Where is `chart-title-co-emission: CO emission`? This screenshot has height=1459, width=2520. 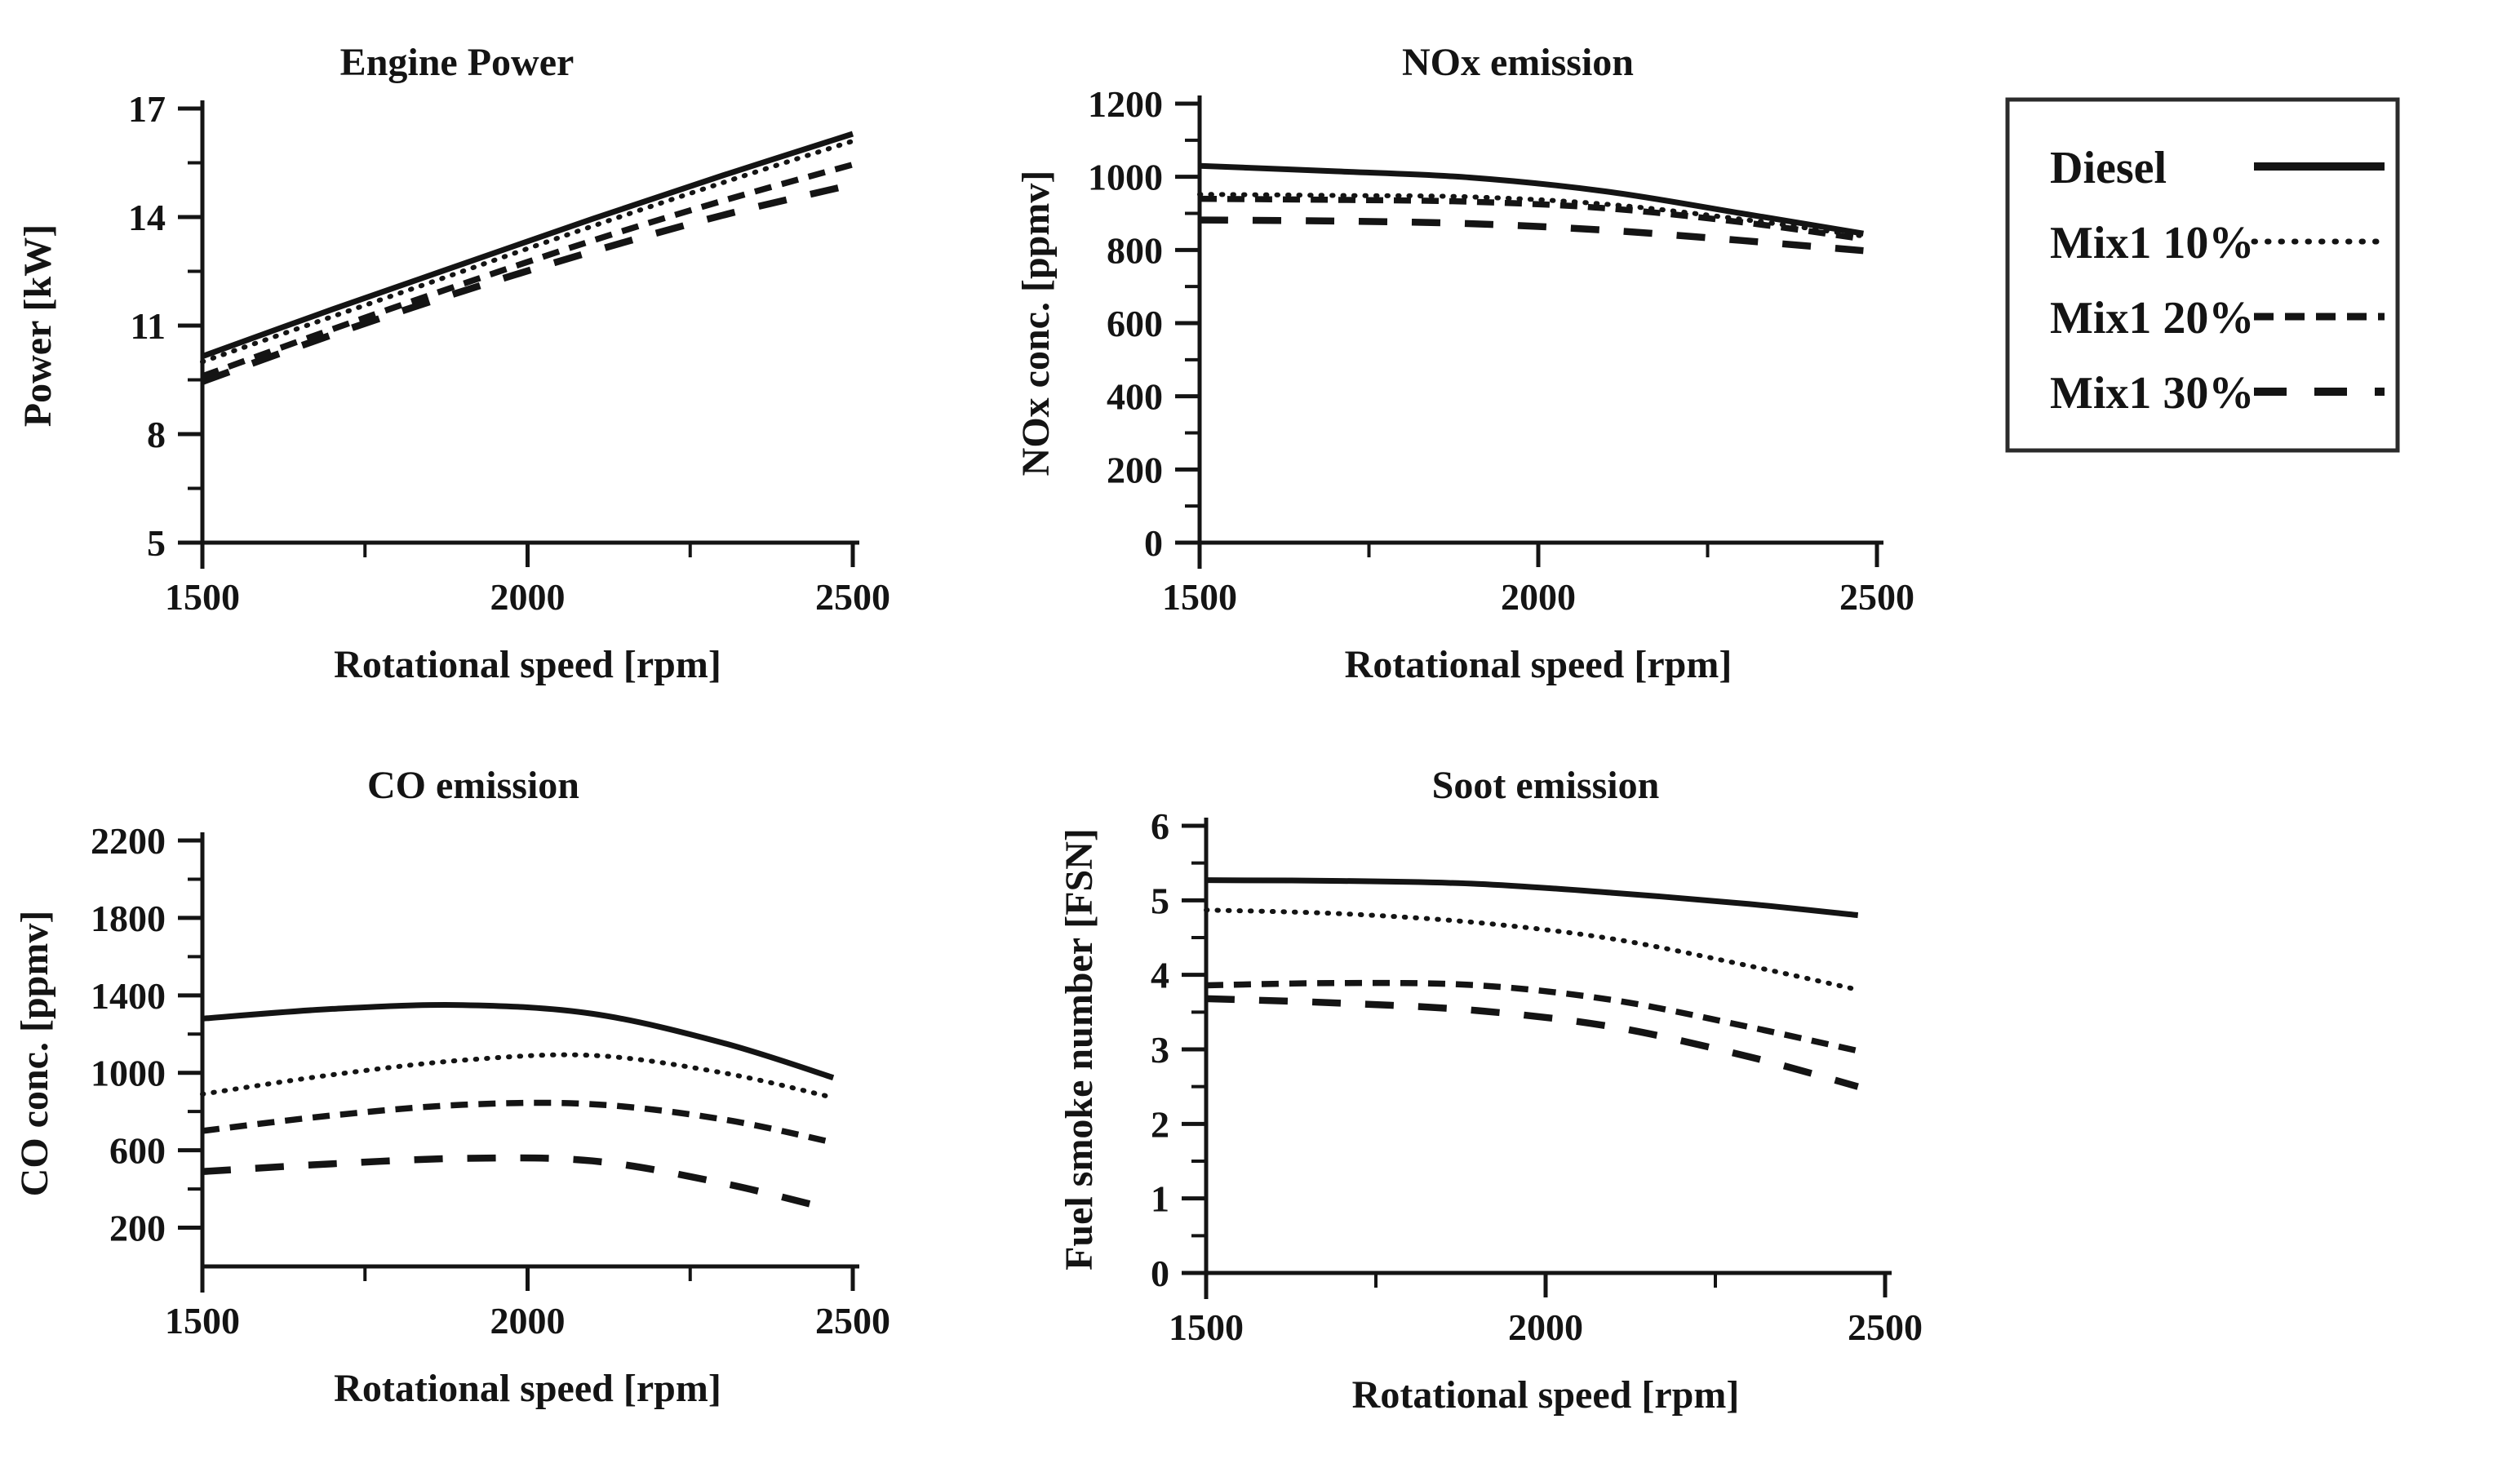 chart-title-co-emission: CO emission is located at coordinates (473, 785).